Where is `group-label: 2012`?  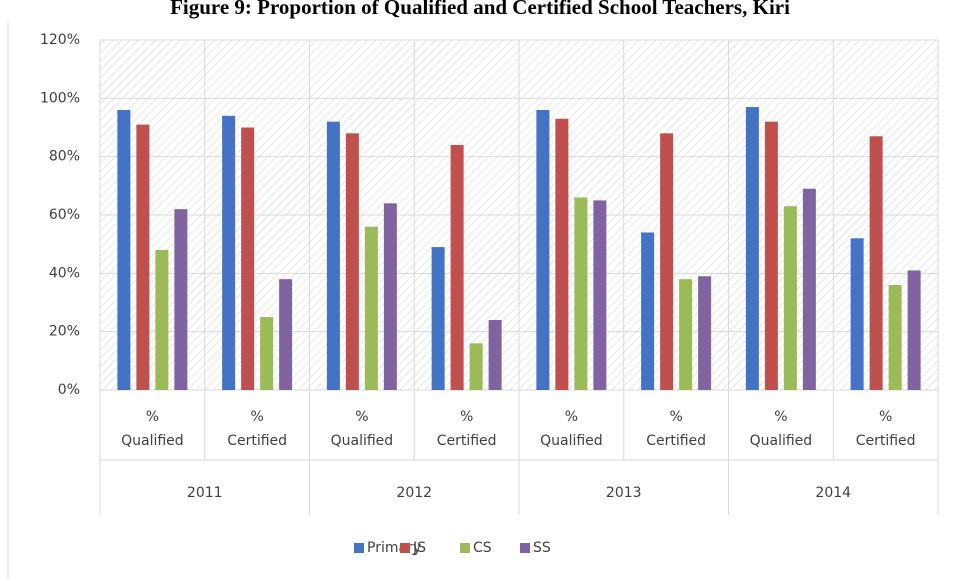 group-label: 2012 is located at coordinates (414, 493).